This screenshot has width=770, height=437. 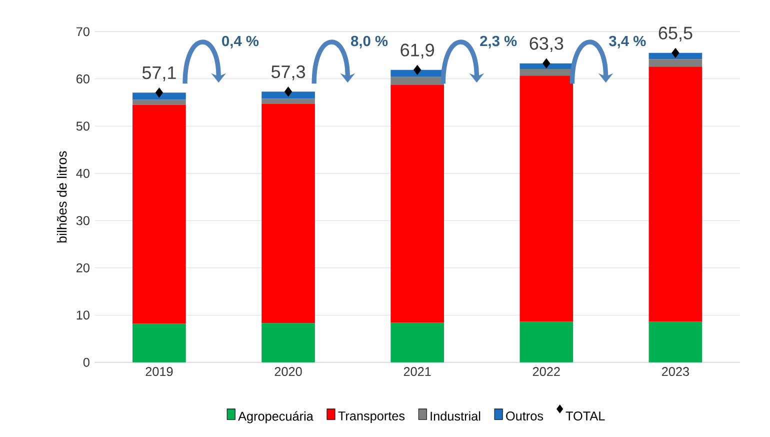 What do you see at coordinates (83, 221) in the screenshot?
I see `y-tick-label: 30` at bounding box center [83, 221].